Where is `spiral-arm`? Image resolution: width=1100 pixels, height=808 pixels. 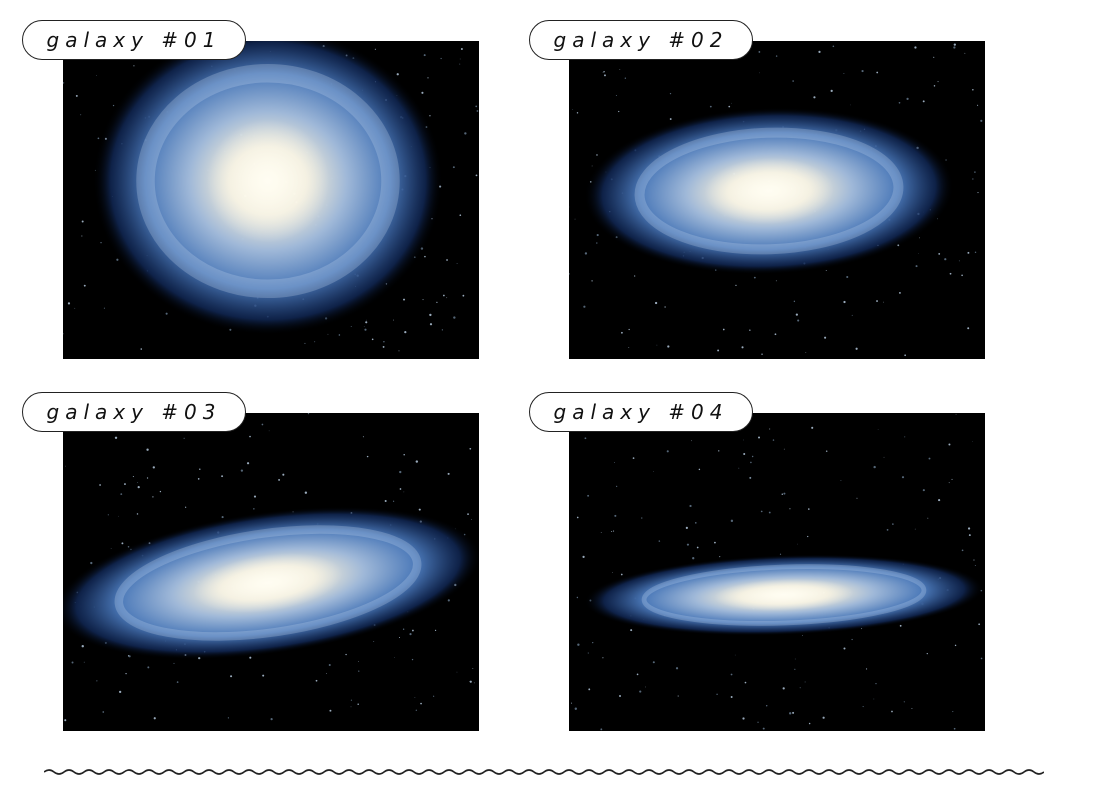 spiral-arm is located at coordinates (268, 583).